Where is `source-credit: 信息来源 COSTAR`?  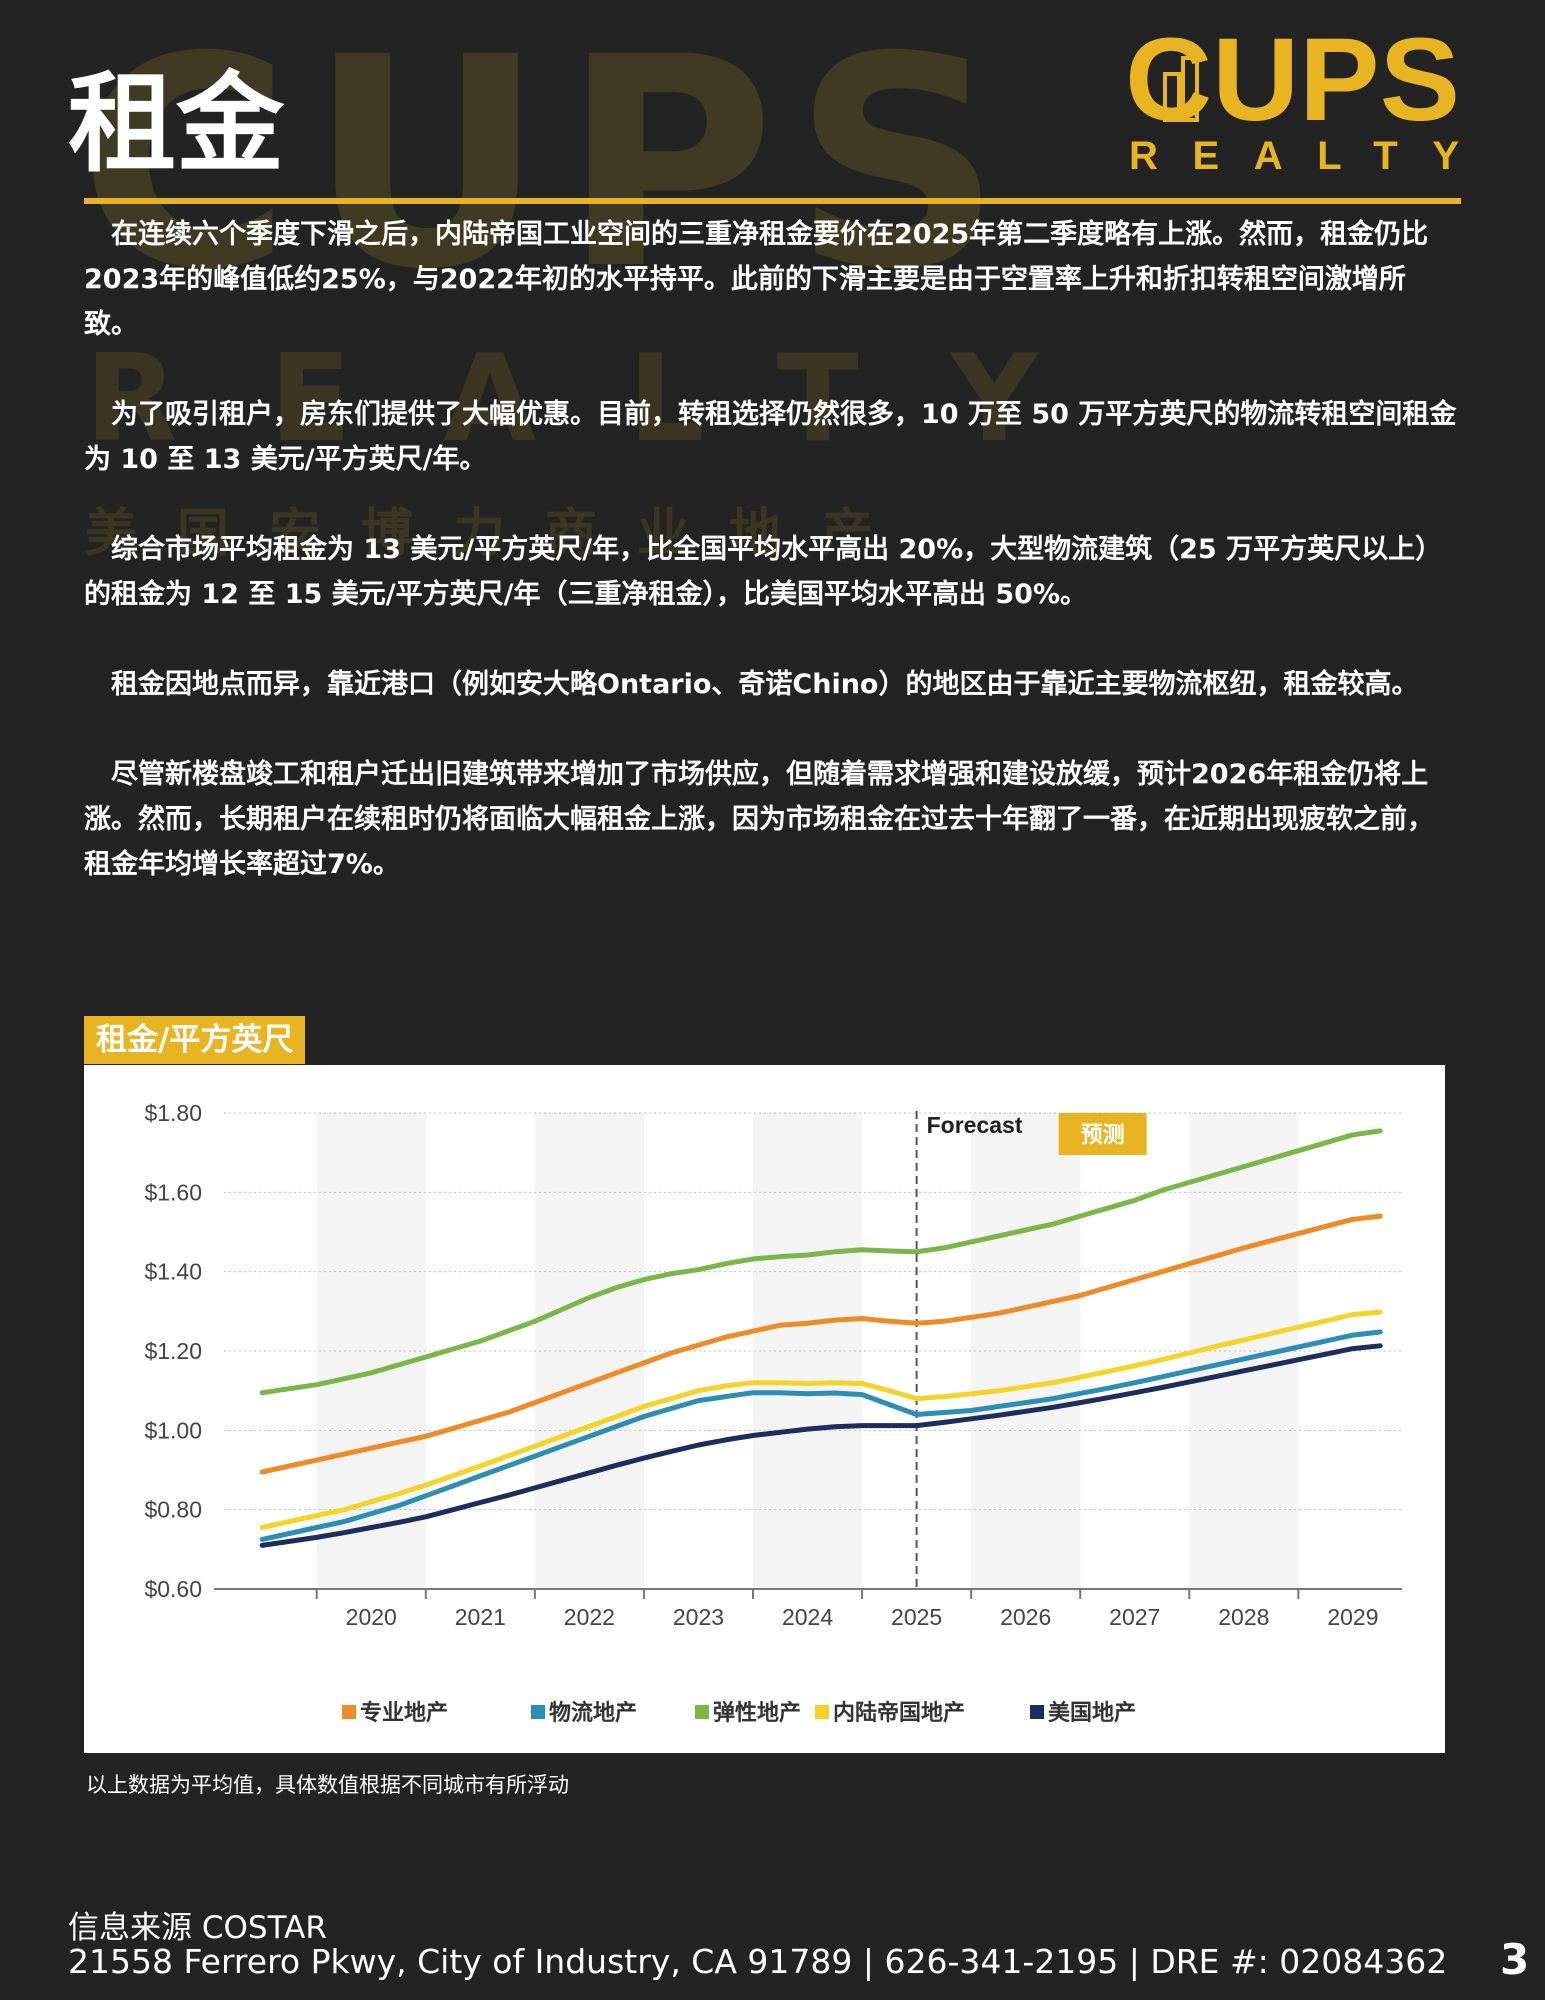
source-credit: 信息来源 COSTAR is located at coordinates (197, 1928).